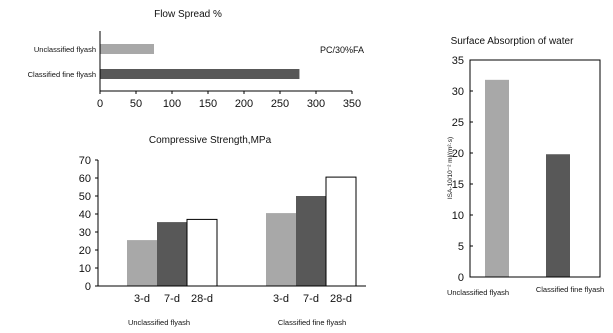 The image size is (613, 333). Describe the element at coordinates (461, 278) in the screenshot. I see `surface-absorption-y-tick-label: 0` at that location.